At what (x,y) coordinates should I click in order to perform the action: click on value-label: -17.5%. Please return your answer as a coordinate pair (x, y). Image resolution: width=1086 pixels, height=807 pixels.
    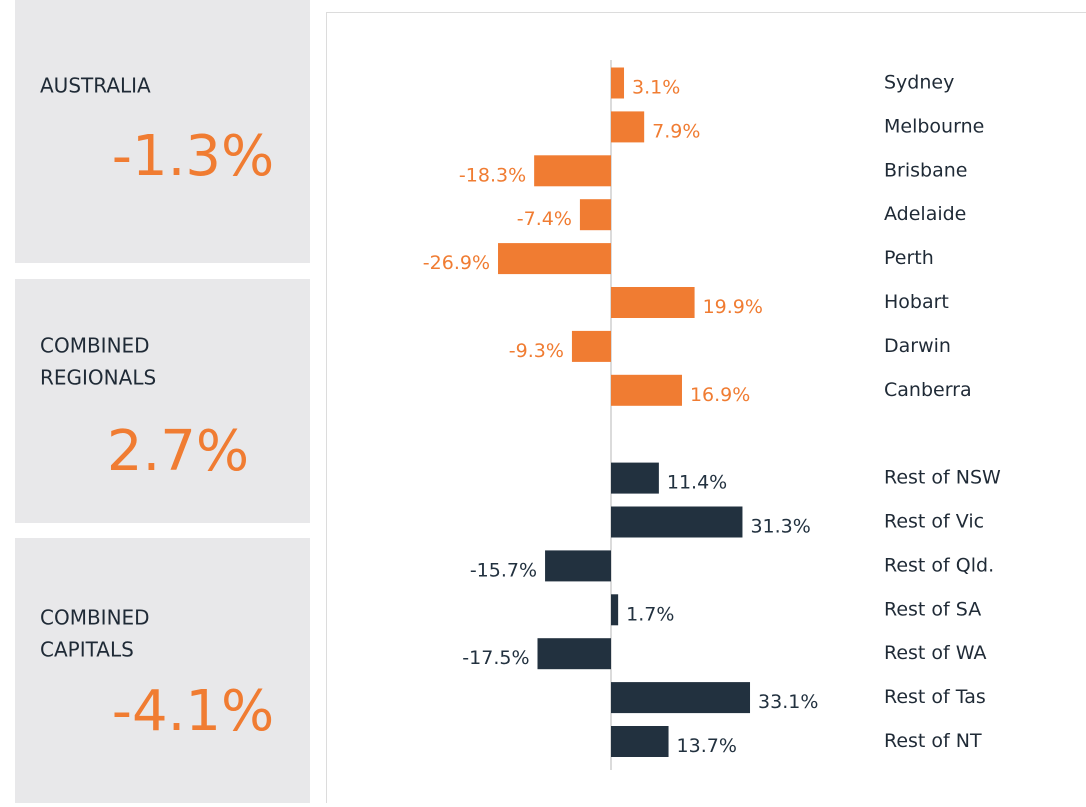
    Looking at the image, I should click on (495, 658).